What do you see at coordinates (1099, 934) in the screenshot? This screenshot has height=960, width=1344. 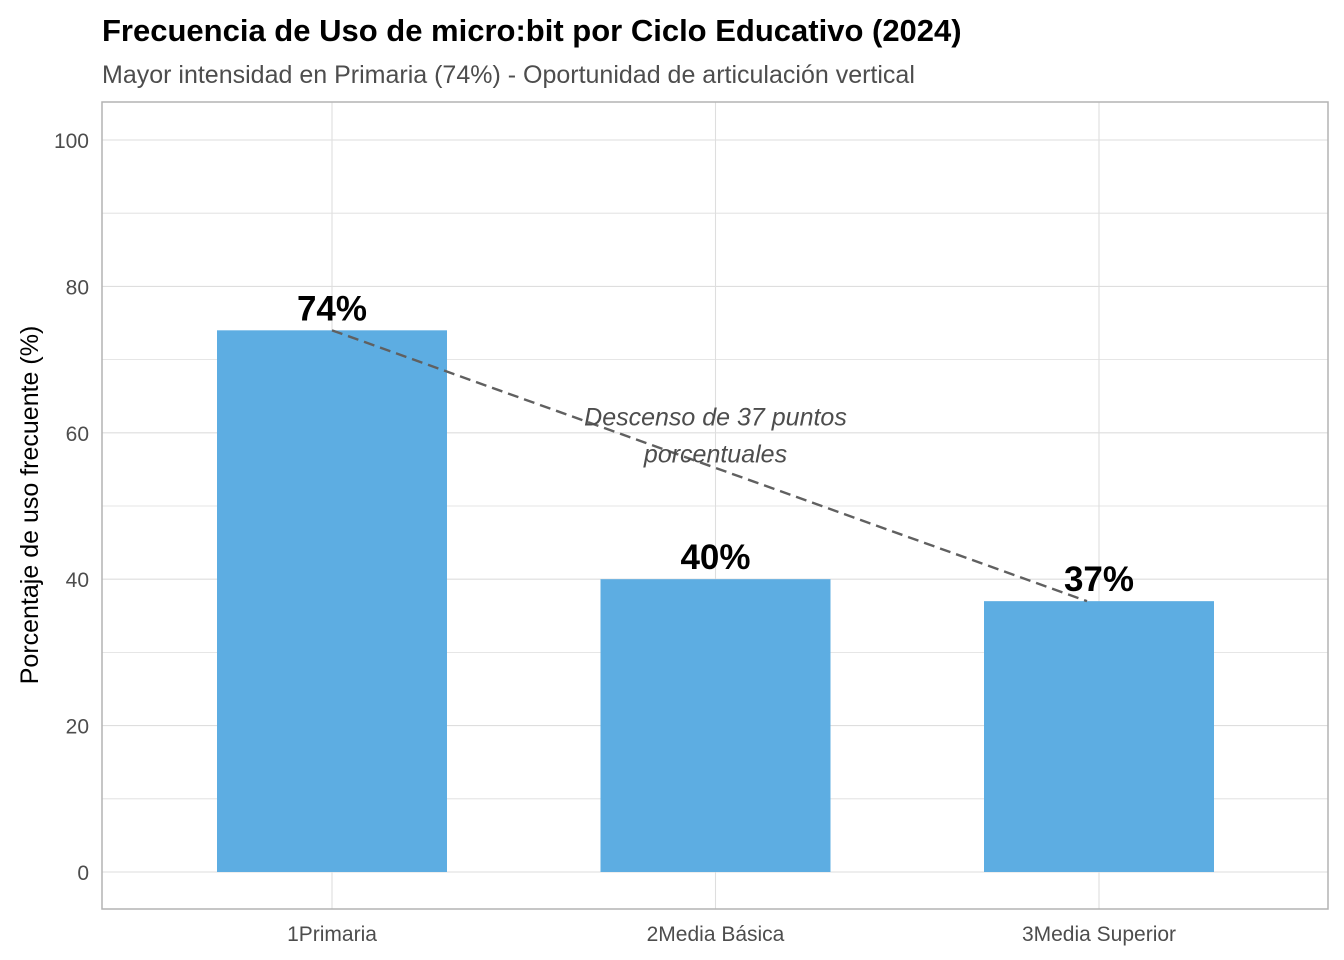 I see `x-tick-label: 3Media Superior` at bounding box center [1099, 934].